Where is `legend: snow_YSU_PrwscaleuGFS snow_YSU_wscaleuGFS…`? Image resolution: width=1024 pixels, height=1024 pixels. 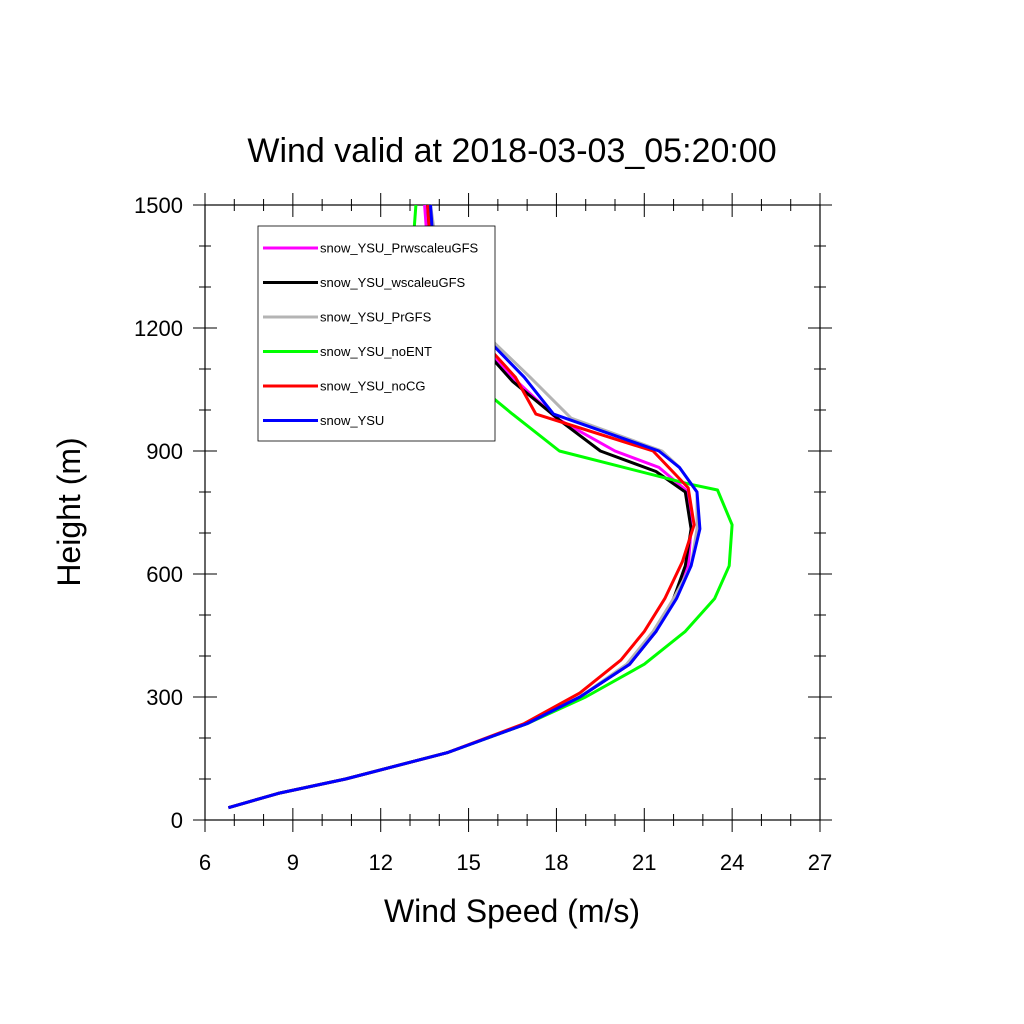
legend: snow_YSU_PrwscaleuGFS snow_YSU_wscaleuGFS… is located at coordinates (376, 333).